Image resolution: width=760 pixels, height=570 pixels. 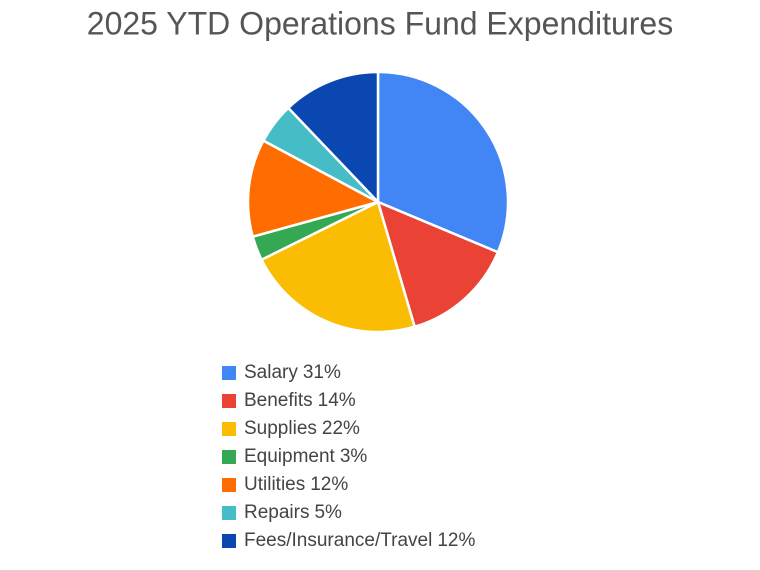 I want to click on chart-title: 2025 YTD Operations Fund Expenditures, so click(x=380, y=23).